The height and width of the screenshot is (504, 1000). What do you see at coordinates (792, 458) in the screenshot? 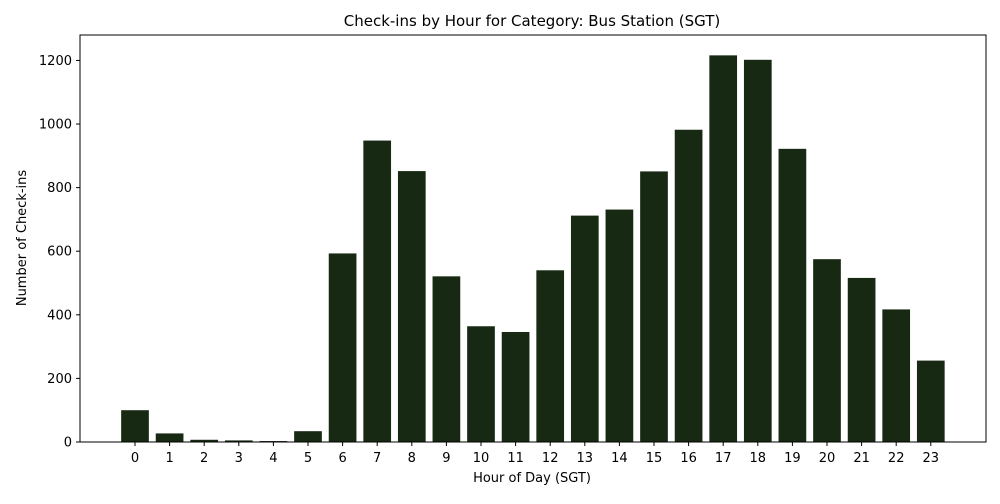
I see `x-tick-label: 19` at bounding box center [792, 458].